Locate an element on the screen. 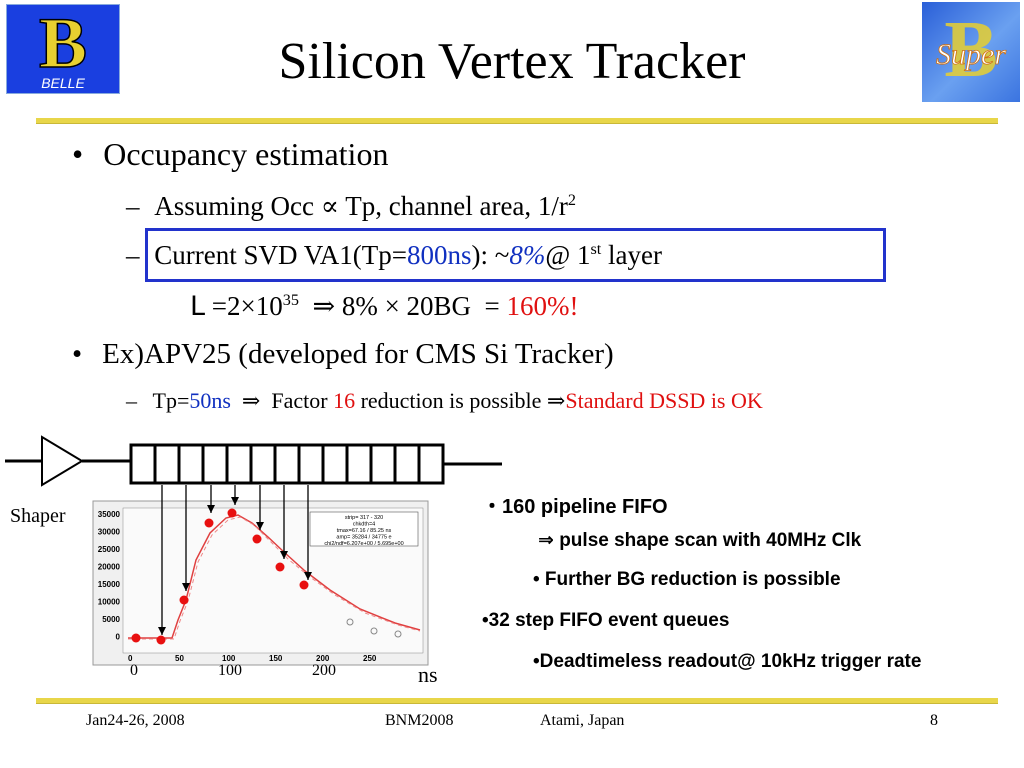 The width and height of the screenshot is (1024, 768). pipeline-outline is located at coordinates (287, 464).